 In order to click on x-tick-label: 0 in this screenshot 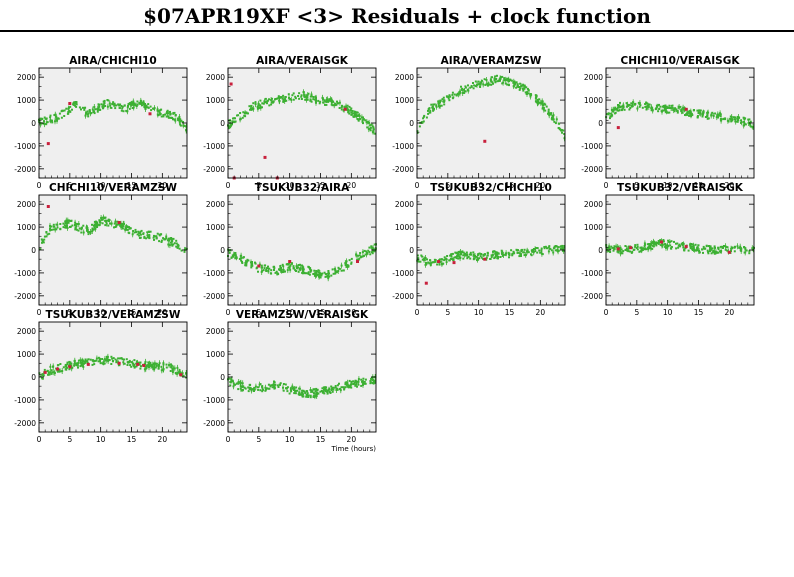, I will do `click(417, 312)`.